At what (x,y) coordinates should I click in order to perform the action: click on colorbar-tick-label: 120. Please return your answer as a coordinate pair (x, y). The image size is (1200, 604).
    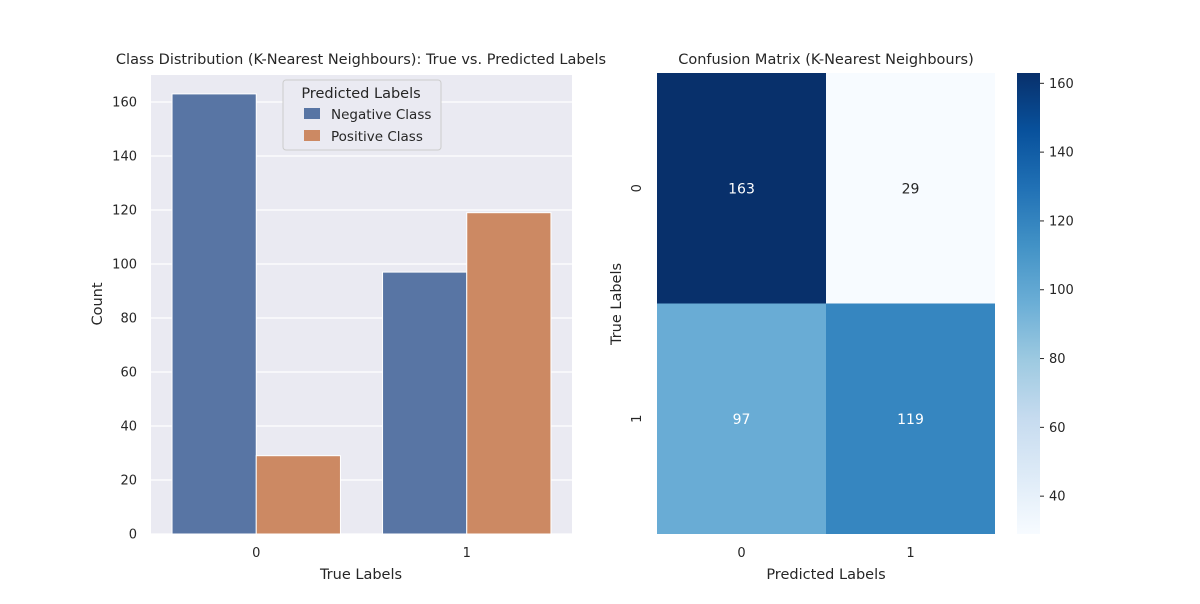
    Looking at the image, I should click on (1061, 221).